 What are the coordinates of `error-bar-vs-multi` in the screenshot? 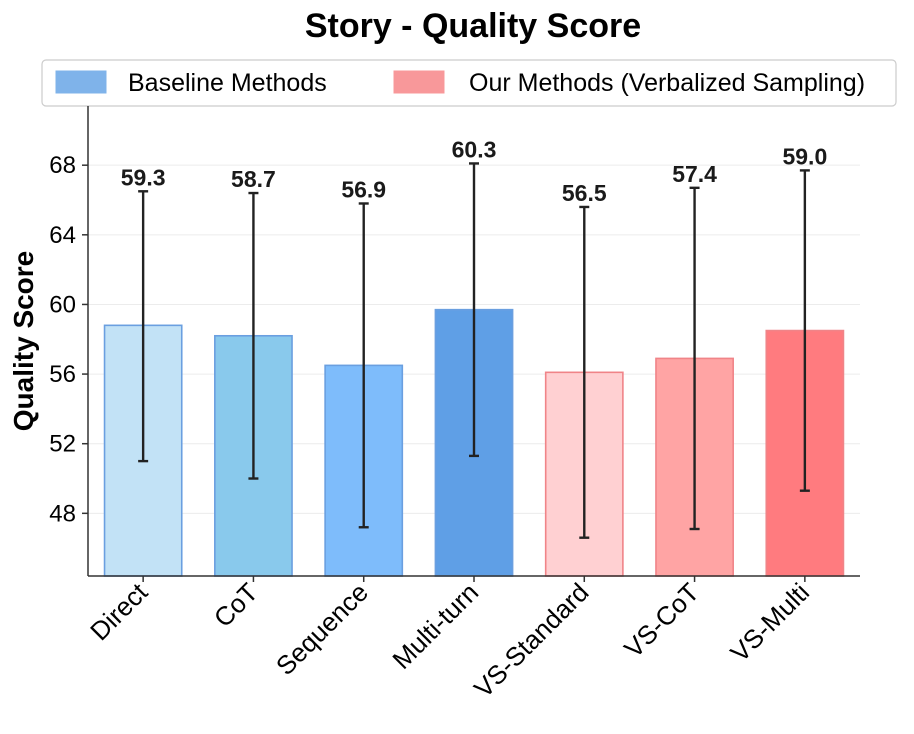 It's located at (804, 330).